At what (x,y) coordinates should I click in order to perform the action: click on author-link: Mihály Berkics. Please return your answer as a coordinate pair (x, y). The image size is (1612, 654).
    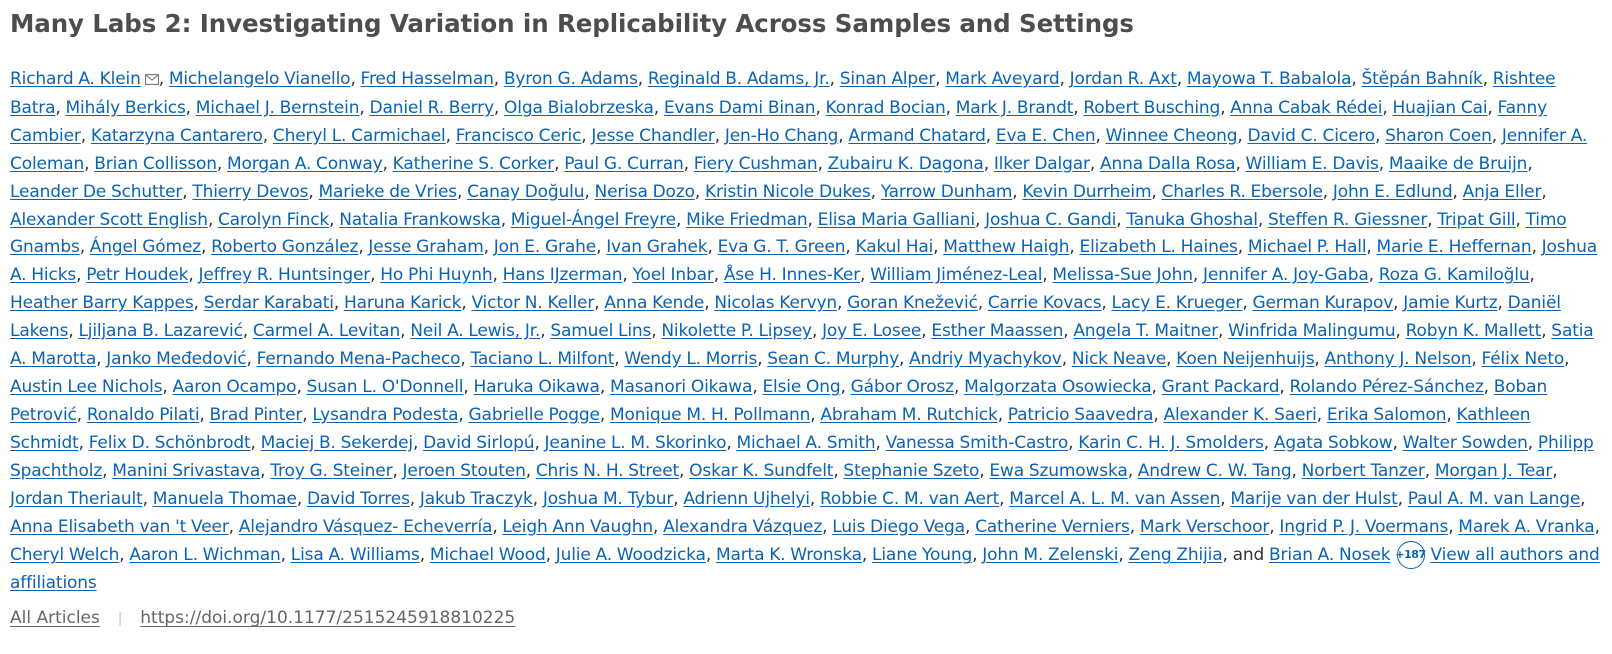
    Looking at the image, I should click on (125, 107).